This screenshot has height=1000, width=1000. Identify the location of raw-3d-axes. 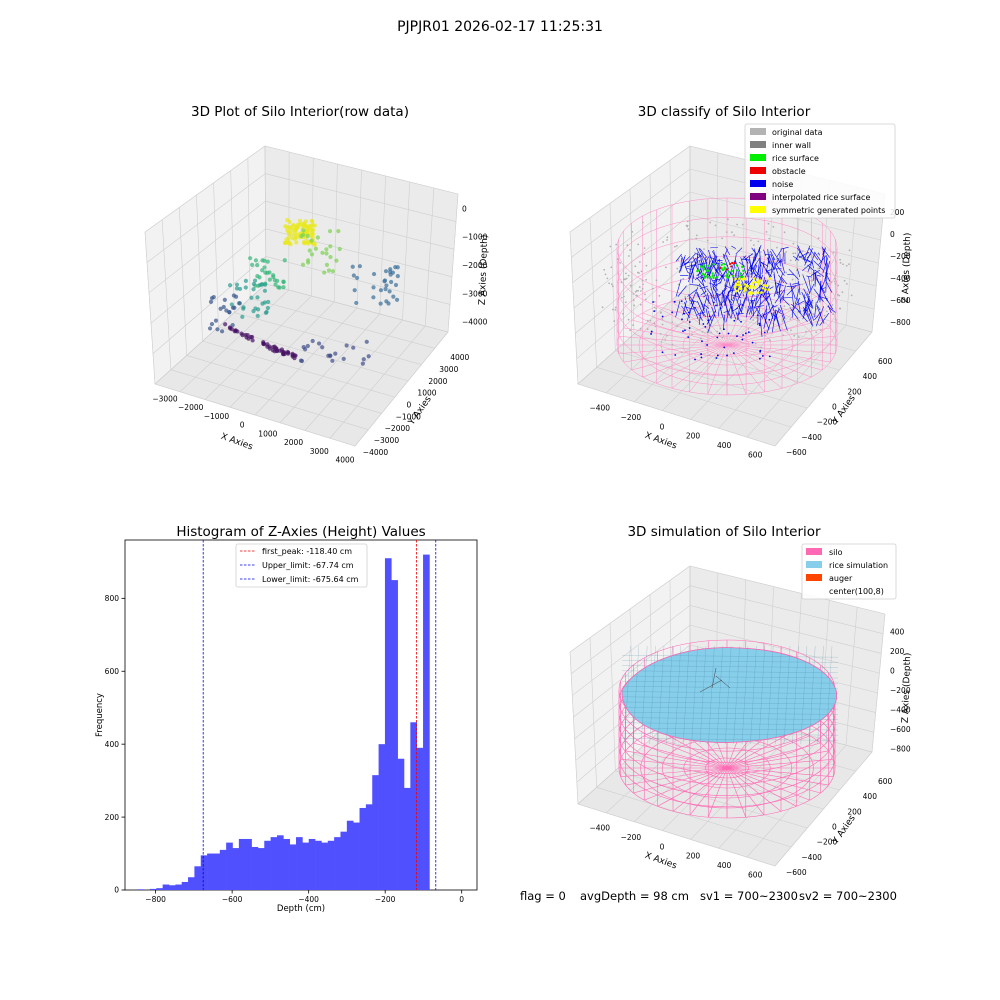
(301, 296).